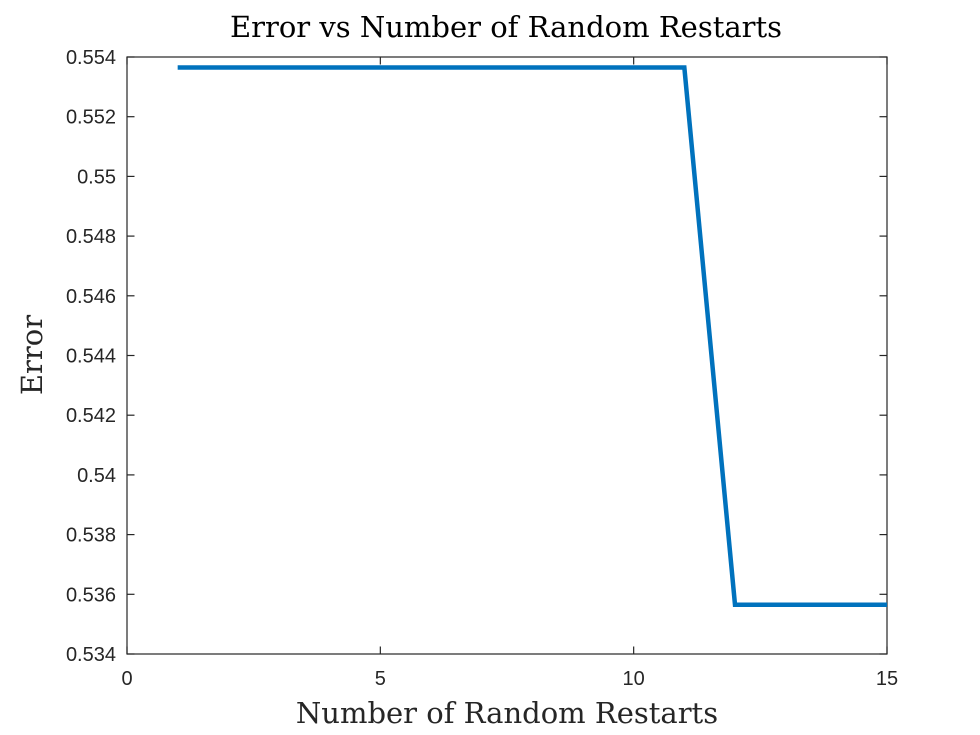 This screenshot has width=980, height=735. Describe the element at coordinates (32, 355) in the screenshot. I see `y-axis-label: Error` at that location.